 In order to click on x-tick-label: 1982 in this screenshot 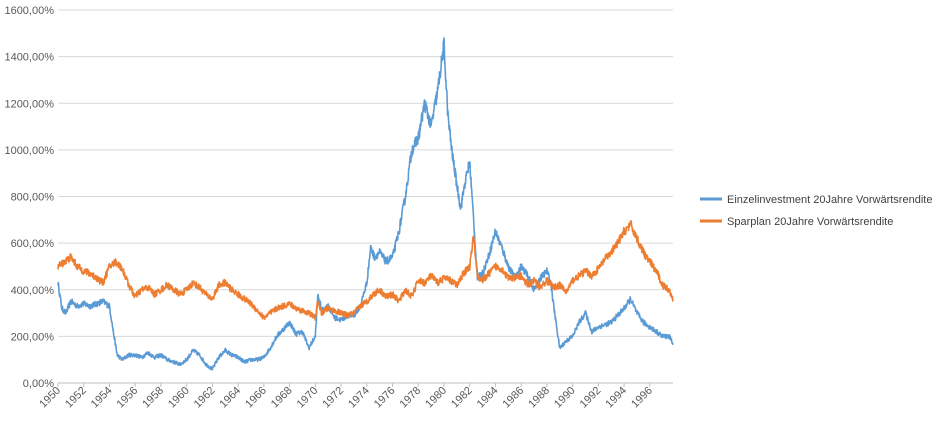, I will do `click(462, 398)`.